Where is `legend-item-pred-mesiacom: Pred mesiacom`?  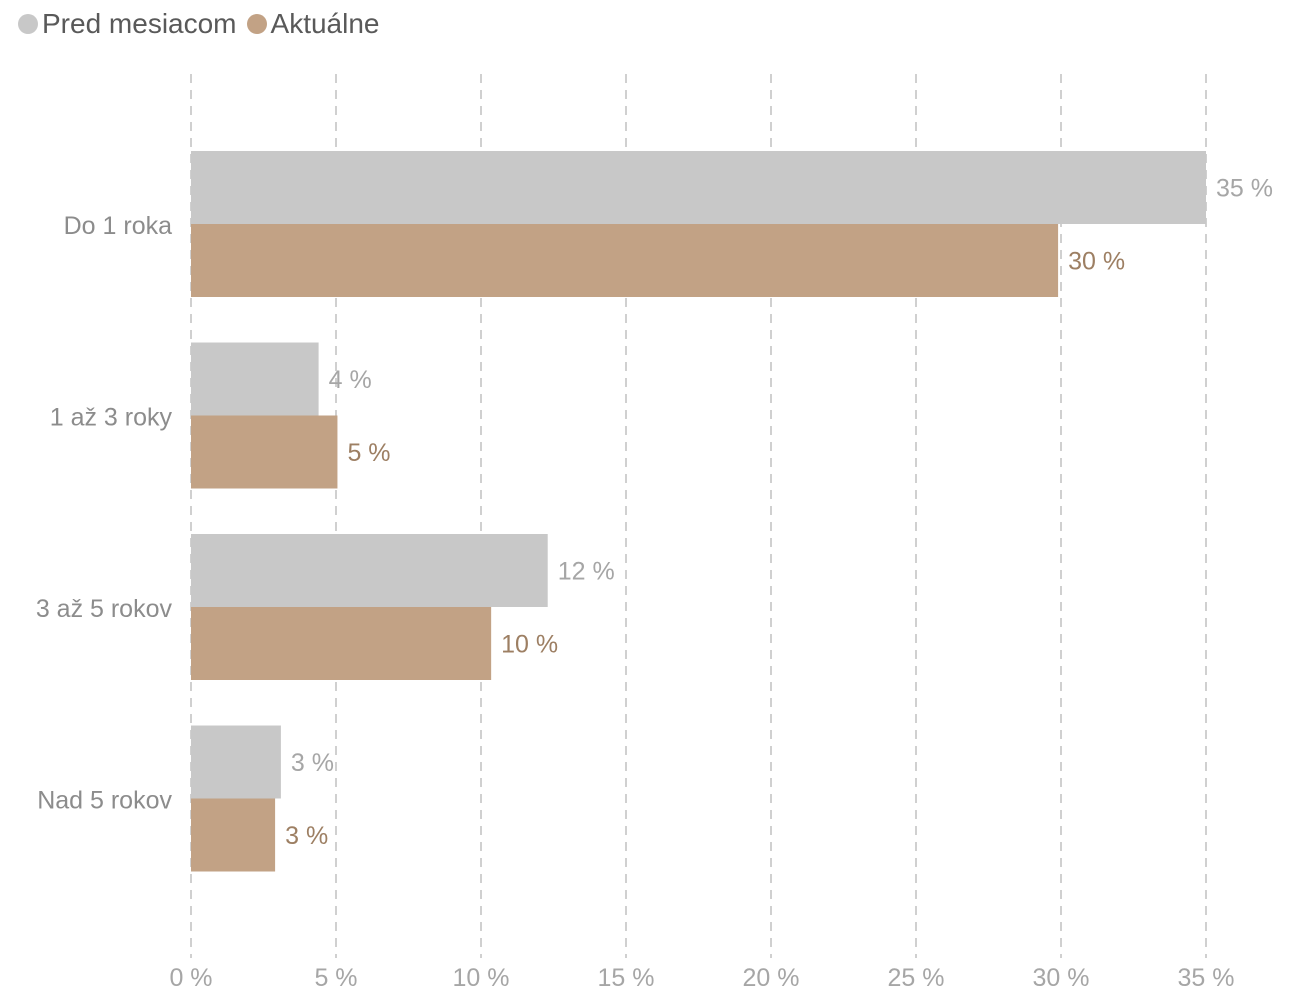
legend-item-pred-mesiacom: Pred mesiacom is located at coordinates (127, 24).